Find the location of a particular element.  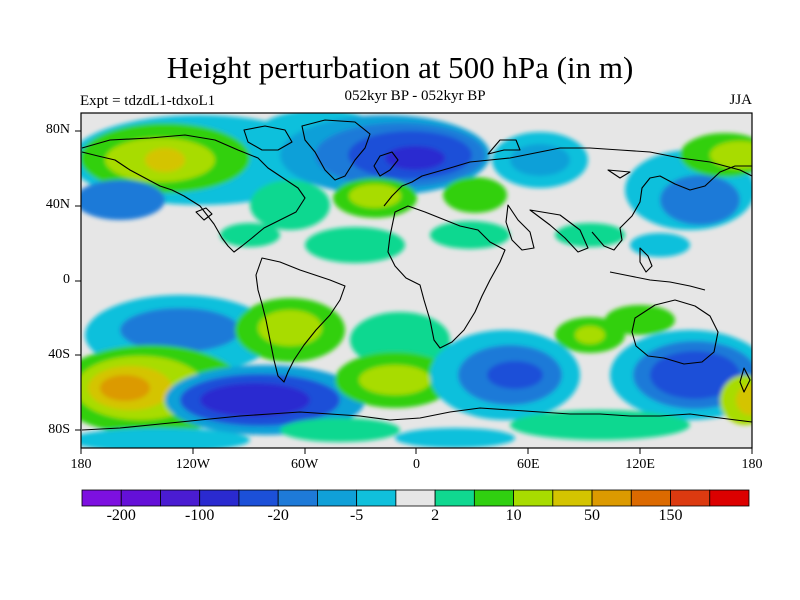

lat-tick-label: 40S is located at coordinates (59, 354).